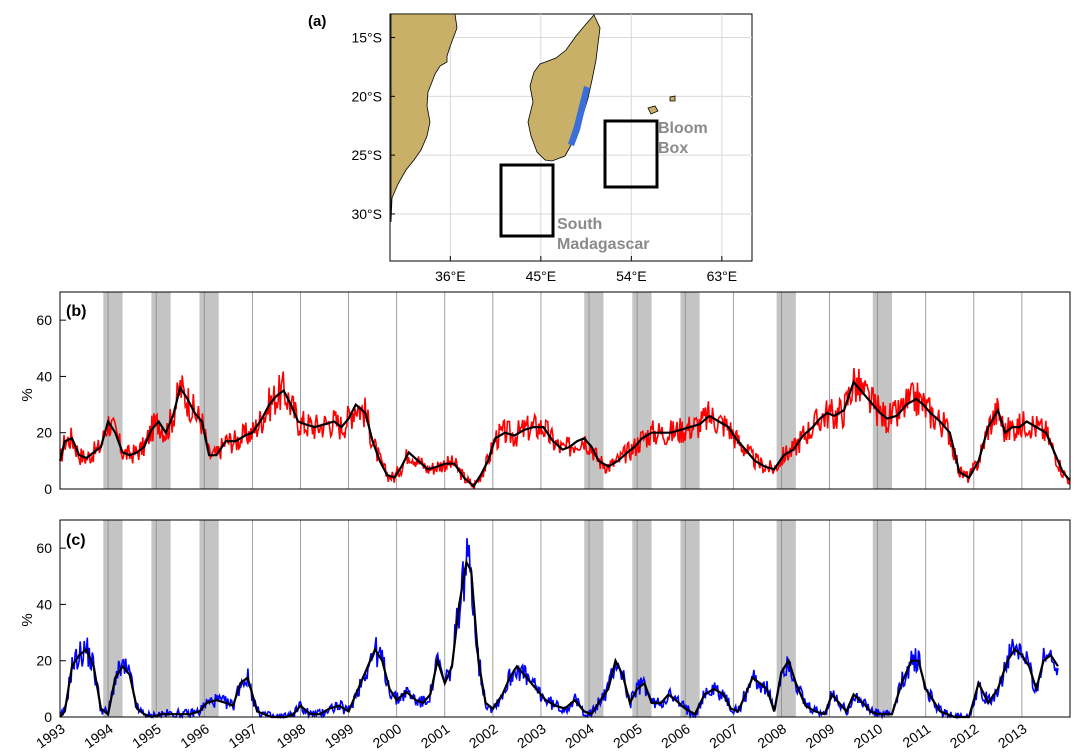  Describe the element at coordinates (483, 735) in the screenshot. I see `year-tick-label: 2002` at that location.